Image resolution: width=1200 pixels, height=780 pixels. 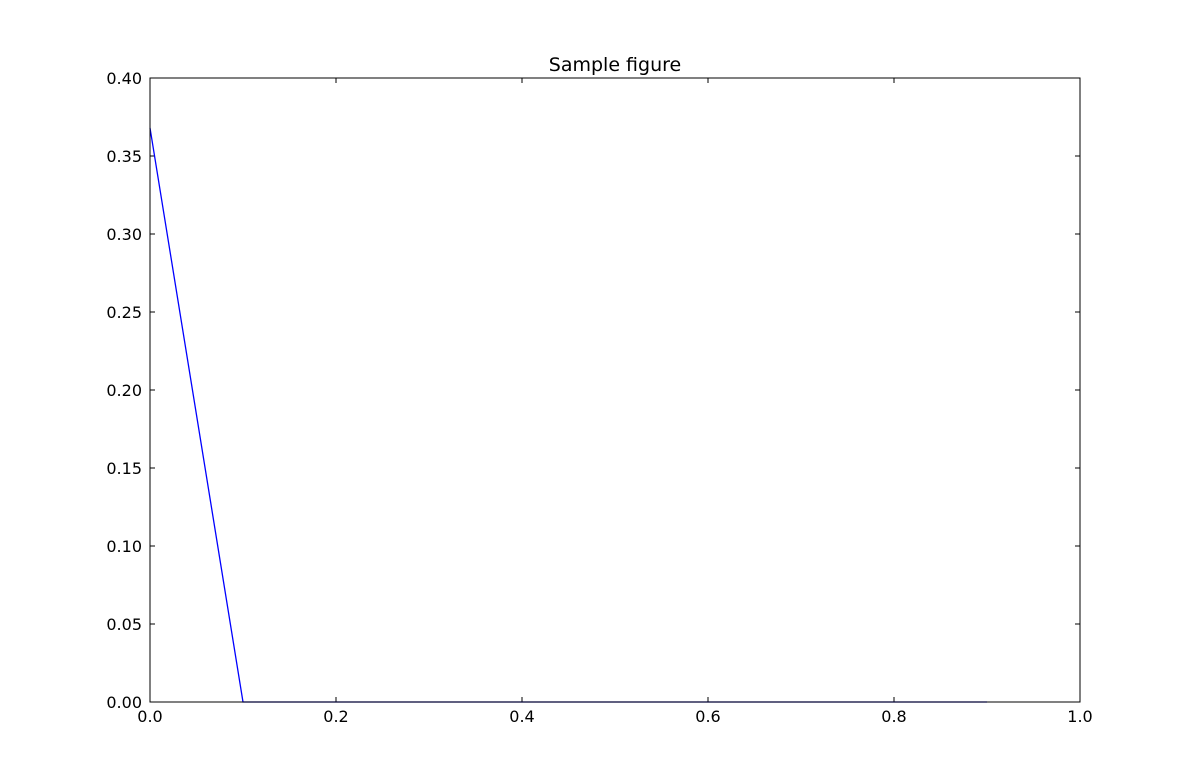 I want to click on y-tick-label: 0.10, so click(x=124, y=546).